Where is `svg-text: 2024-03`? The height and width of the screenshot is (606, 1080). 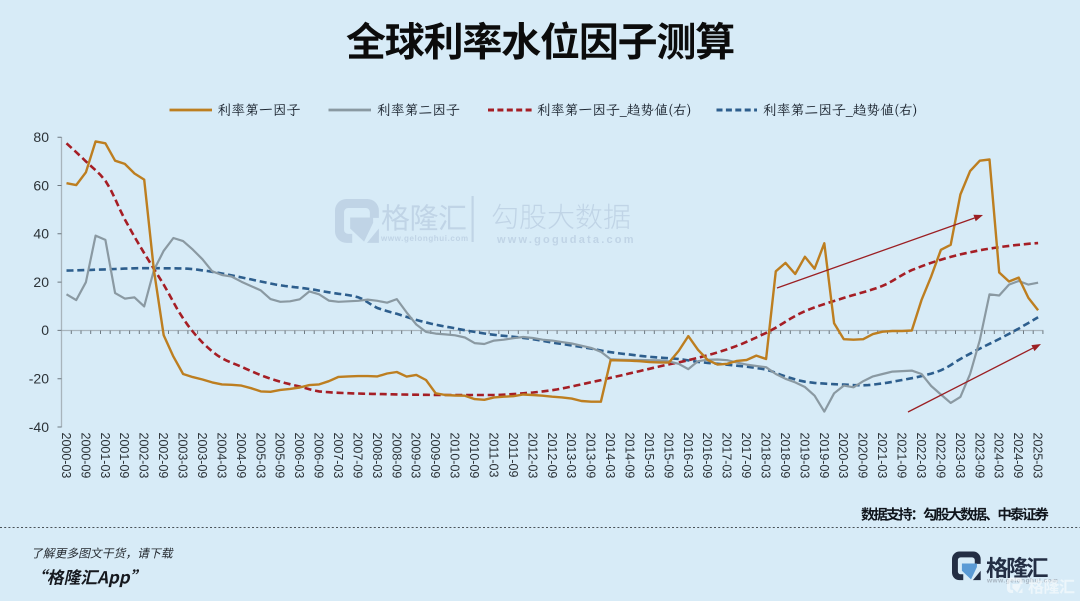
svg-text: 2024-03 is located at coordinates (999, 456).